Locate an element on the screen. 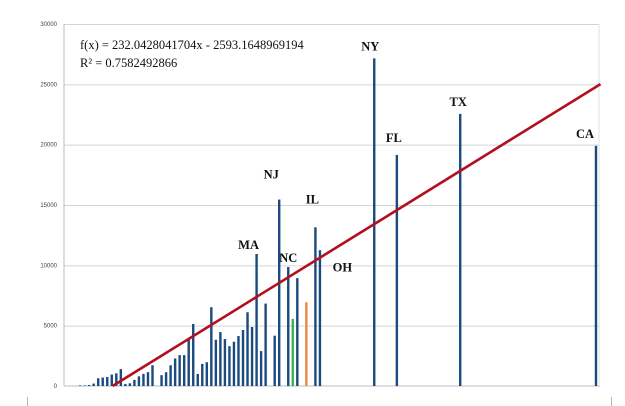 This screenshot has height=406, width=625. trendline-equation: f(x) = 232.0428041704x - 2593.1648969194 is located at coordinates (192, 45).